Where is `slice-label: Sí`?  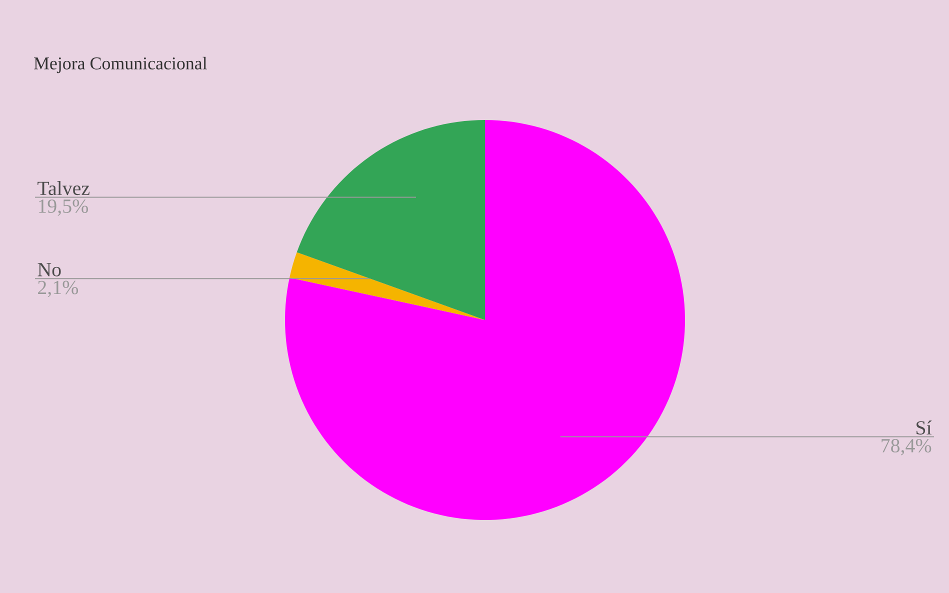
slice-label: Sí is located at coordinates (924, 427).